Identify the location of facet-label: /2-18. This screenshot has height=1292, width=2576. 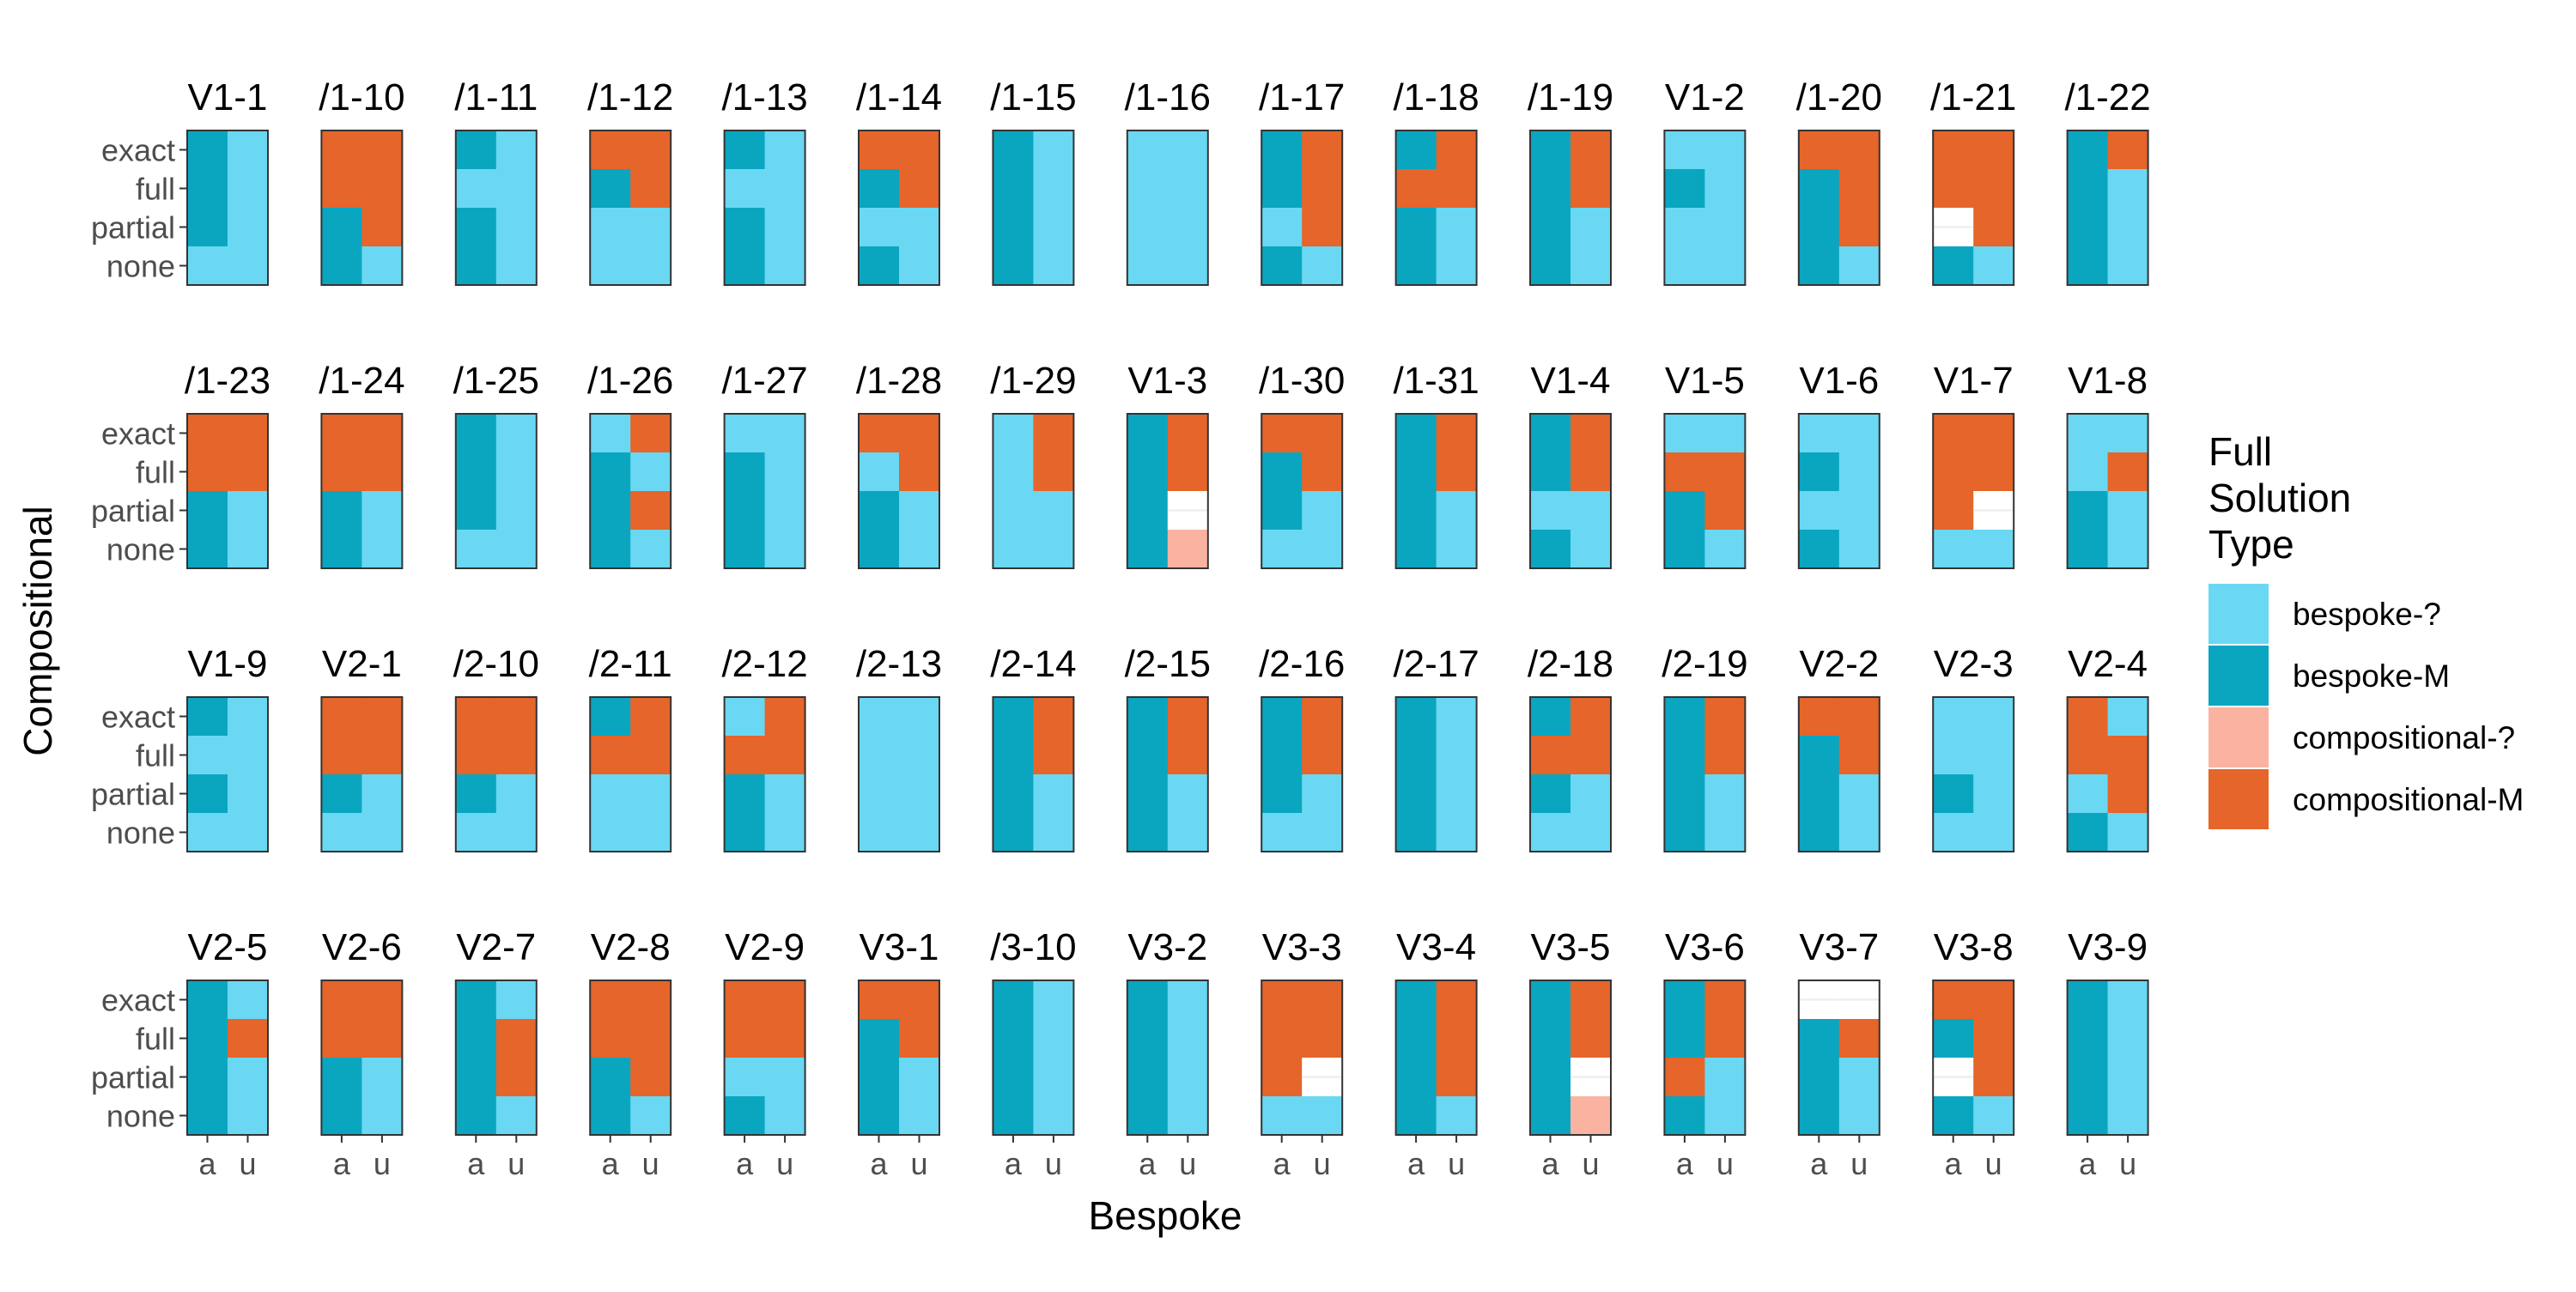
(1570, 664).